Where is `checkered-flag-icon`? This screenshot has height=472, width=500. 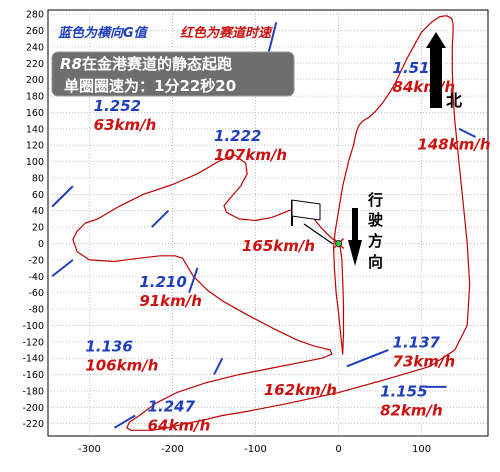
checkered-flag-icon is located at coordinates (306, 212).